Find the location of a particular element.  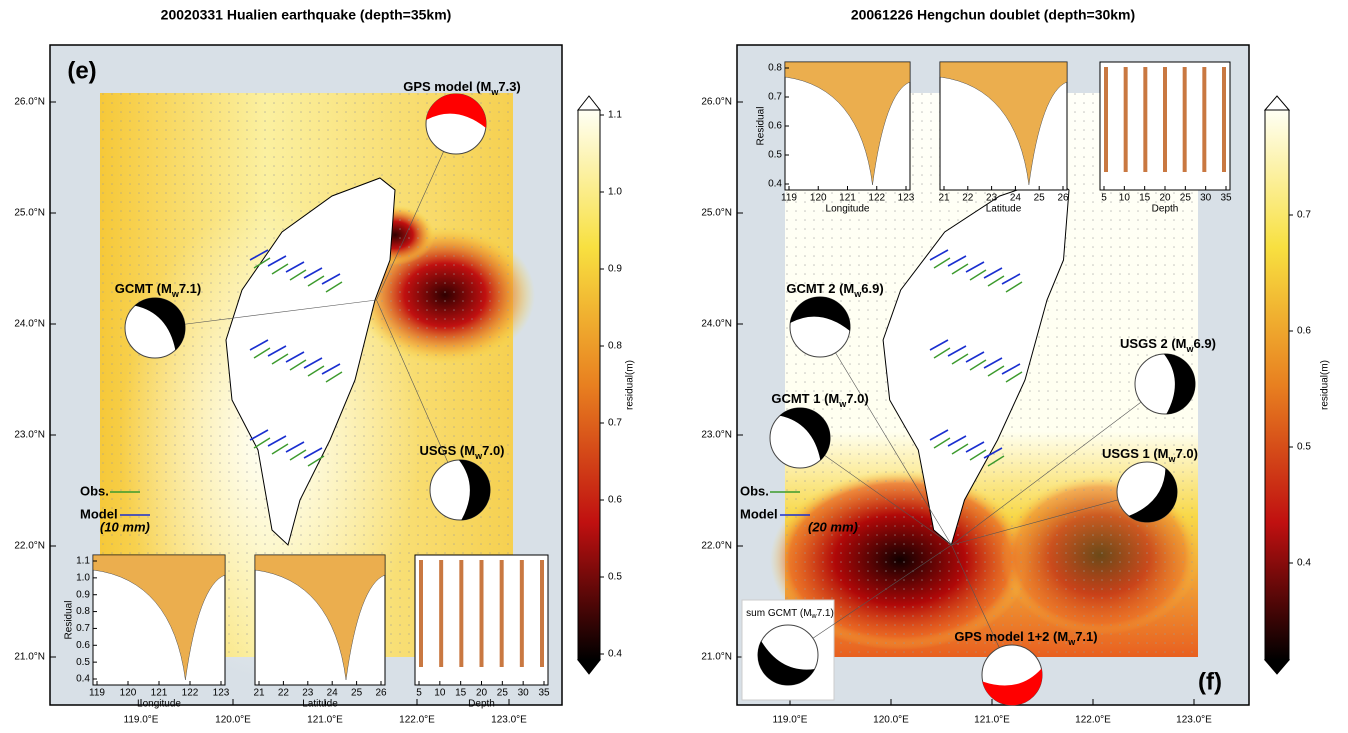

inset-x-tick-label: 21 is located at coordinates (259, 693).